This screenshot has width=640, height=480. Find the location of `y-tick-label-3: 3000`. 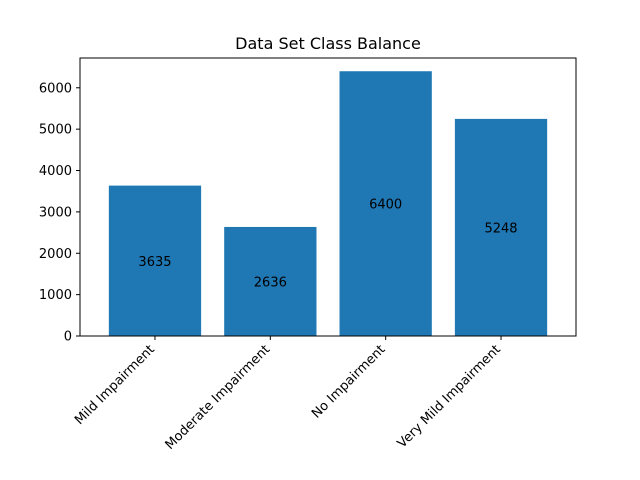

y-tick-label-3: 3000 is located at coordinates (55, 212).